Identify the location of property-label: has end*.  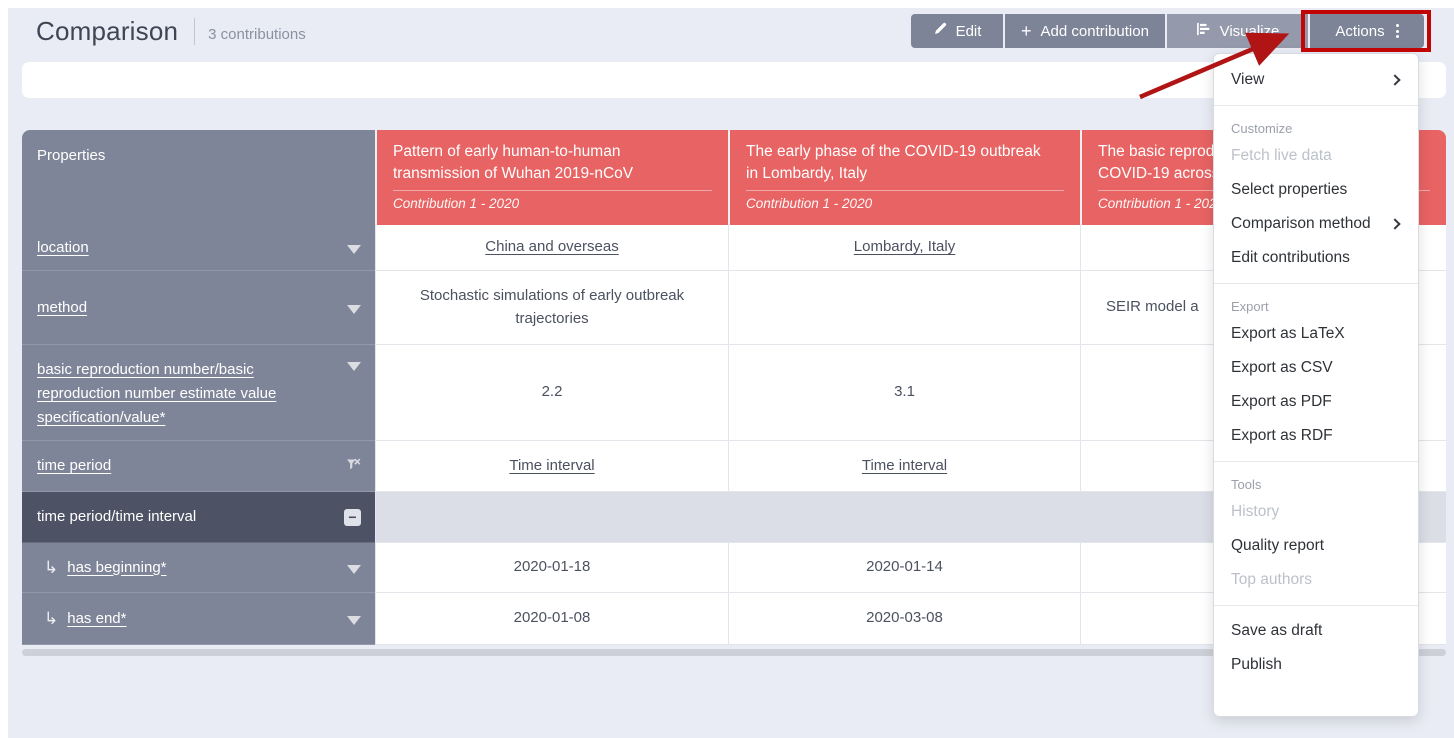
(97, 618).